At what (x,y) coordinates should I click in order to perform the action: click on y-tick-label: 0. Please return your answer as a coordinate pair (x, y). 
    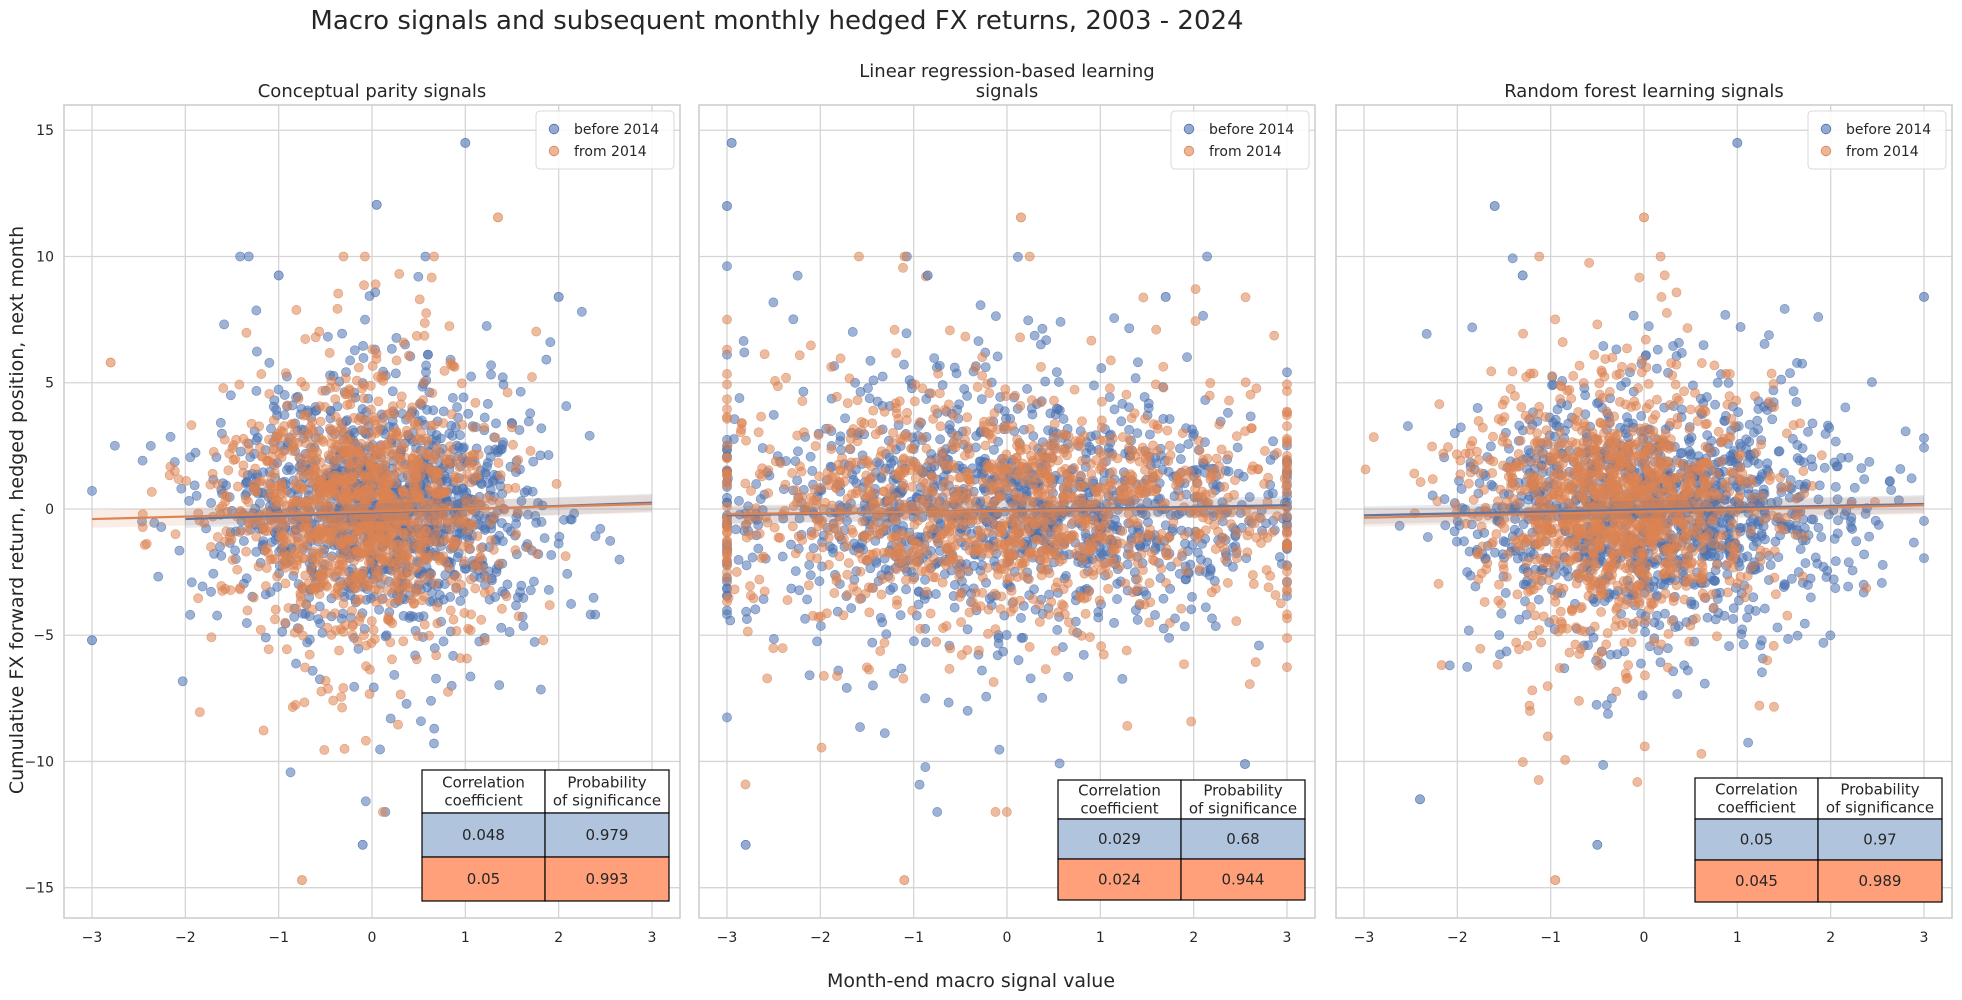
    Looking at the image, I should click on (49, 510).